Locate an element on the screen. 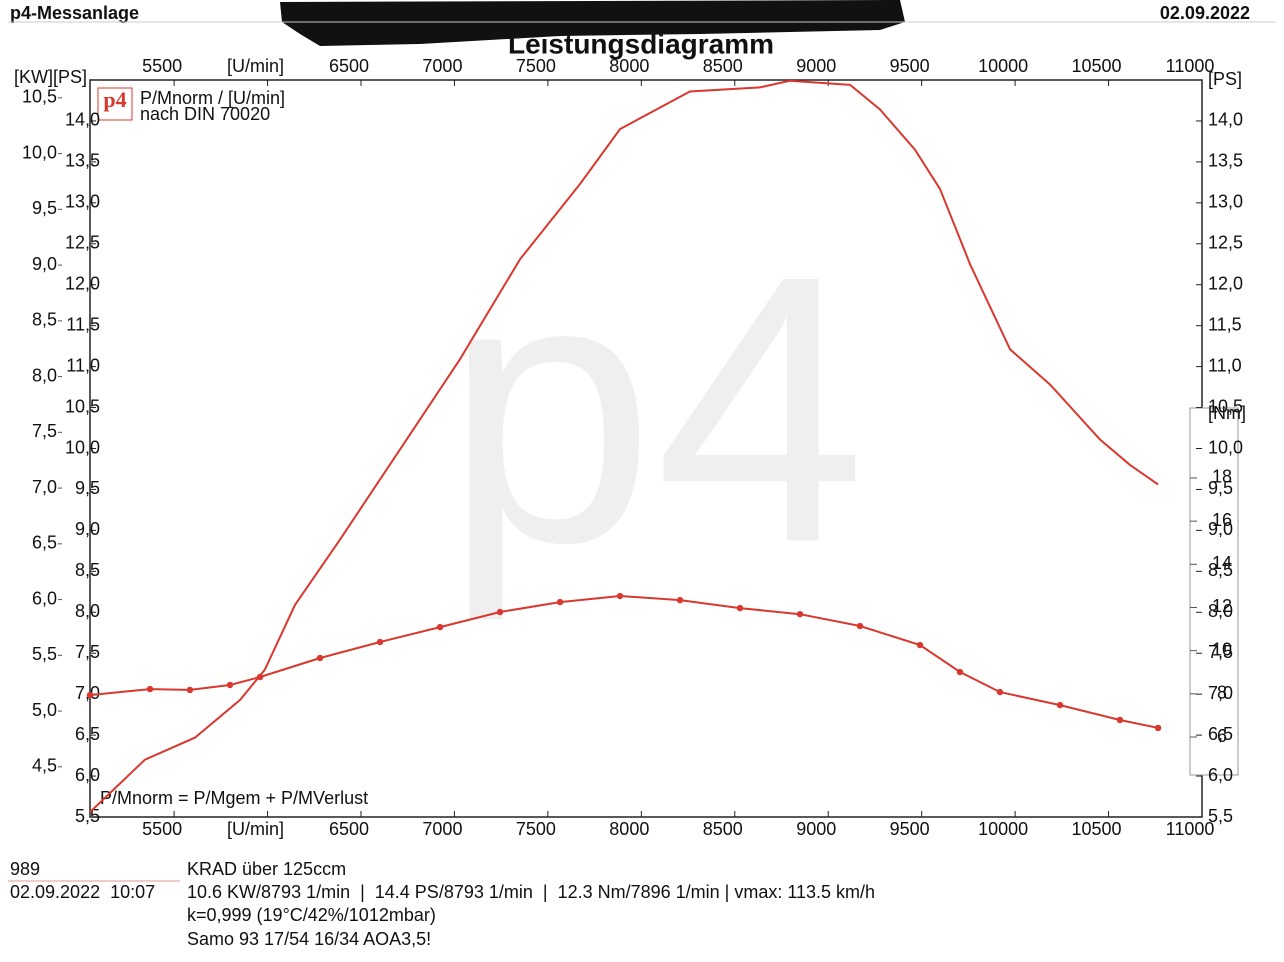 The image size is (1284, 962). y-right-tick-label: 12,0 is located at coordinates (1225, 283).